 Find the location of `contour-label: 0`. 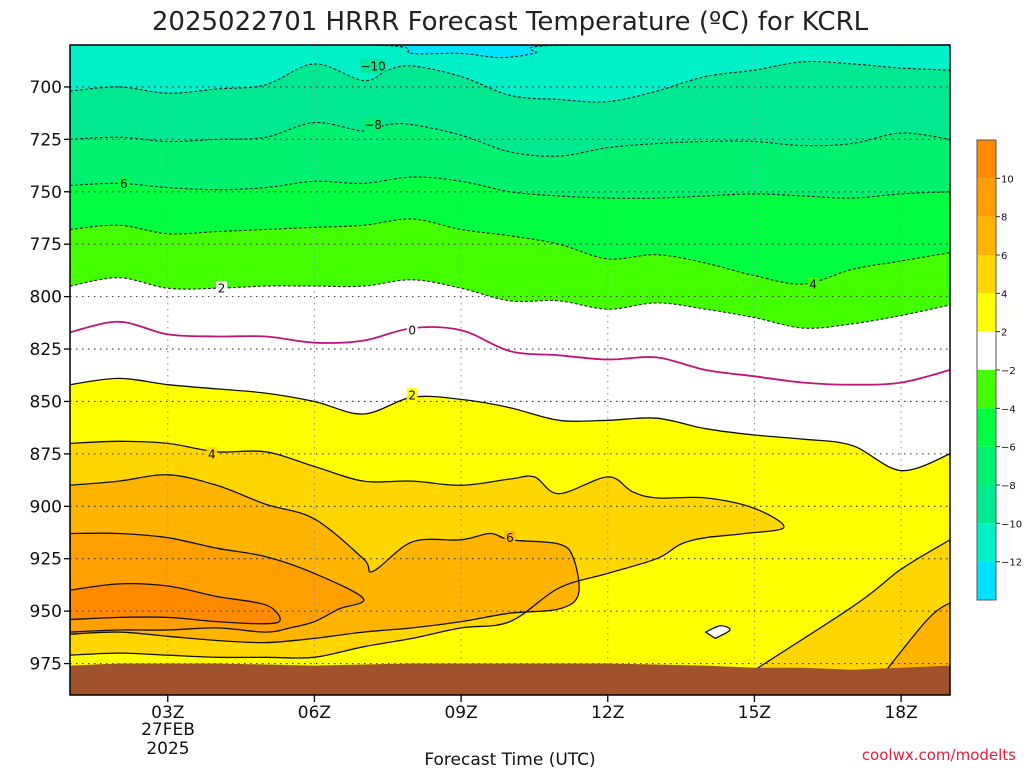

contour-label: 0 is located at coordinates (412, 331).